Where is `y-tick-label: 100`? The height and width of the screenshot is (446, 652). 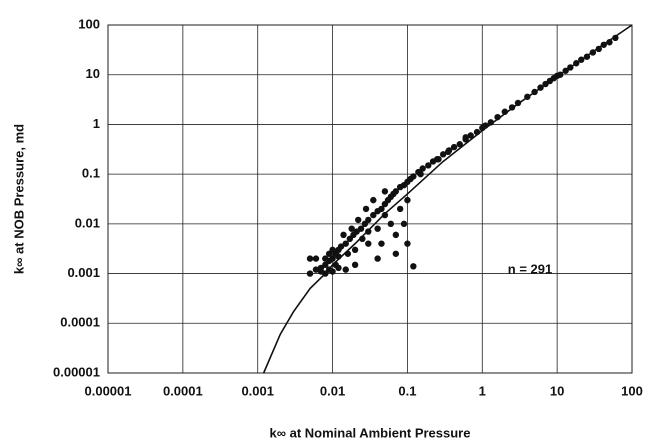
y-tick-label: 100 is located at coordinates (89, 23).